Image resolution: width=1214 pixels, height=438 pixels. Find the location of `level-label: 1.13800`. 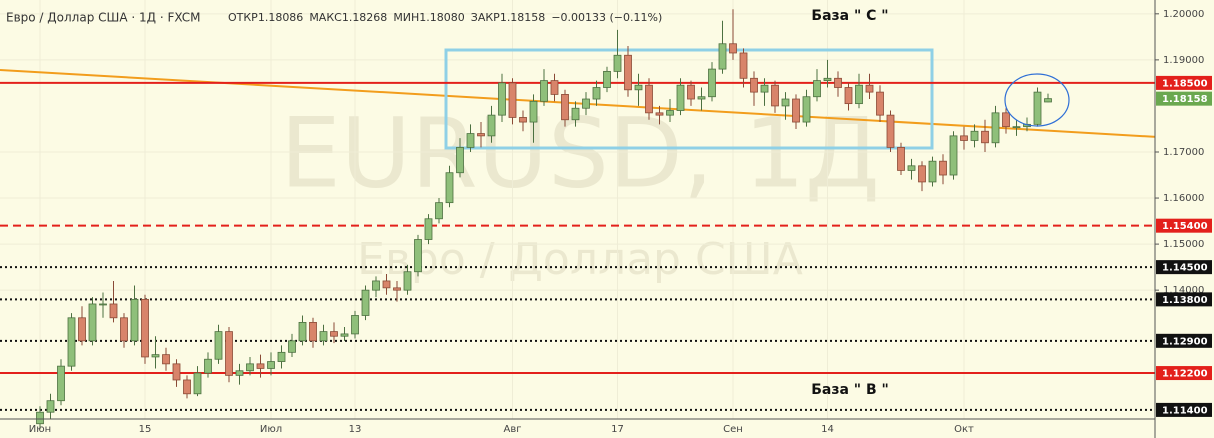

level-label: 1.13800 is located at coordinates (1185, 300).